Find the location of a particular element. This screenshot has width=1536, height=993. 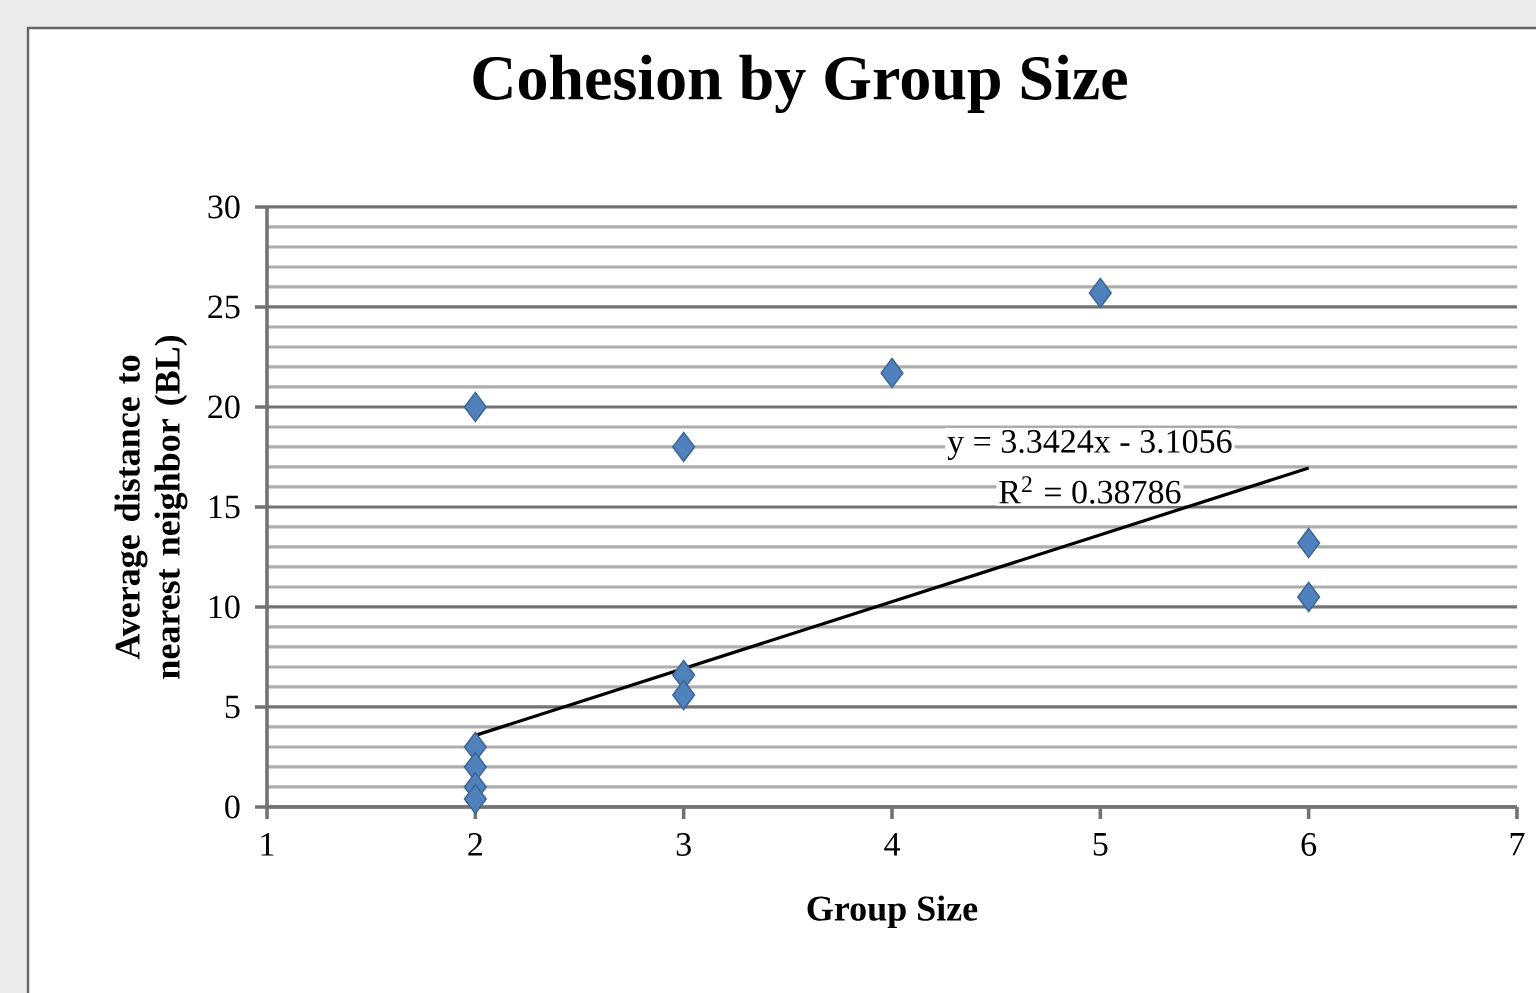

x-tick-label: 3 is located at coordinates (683, 844).